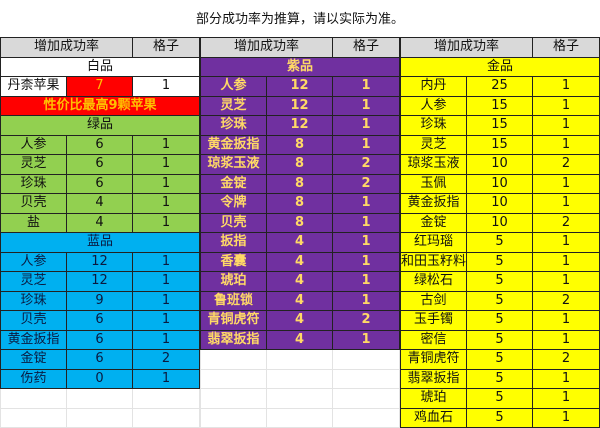 This screenshot has height=428, width=600. I want to click on table-row: 香囊 4 1, so click(300, 261).